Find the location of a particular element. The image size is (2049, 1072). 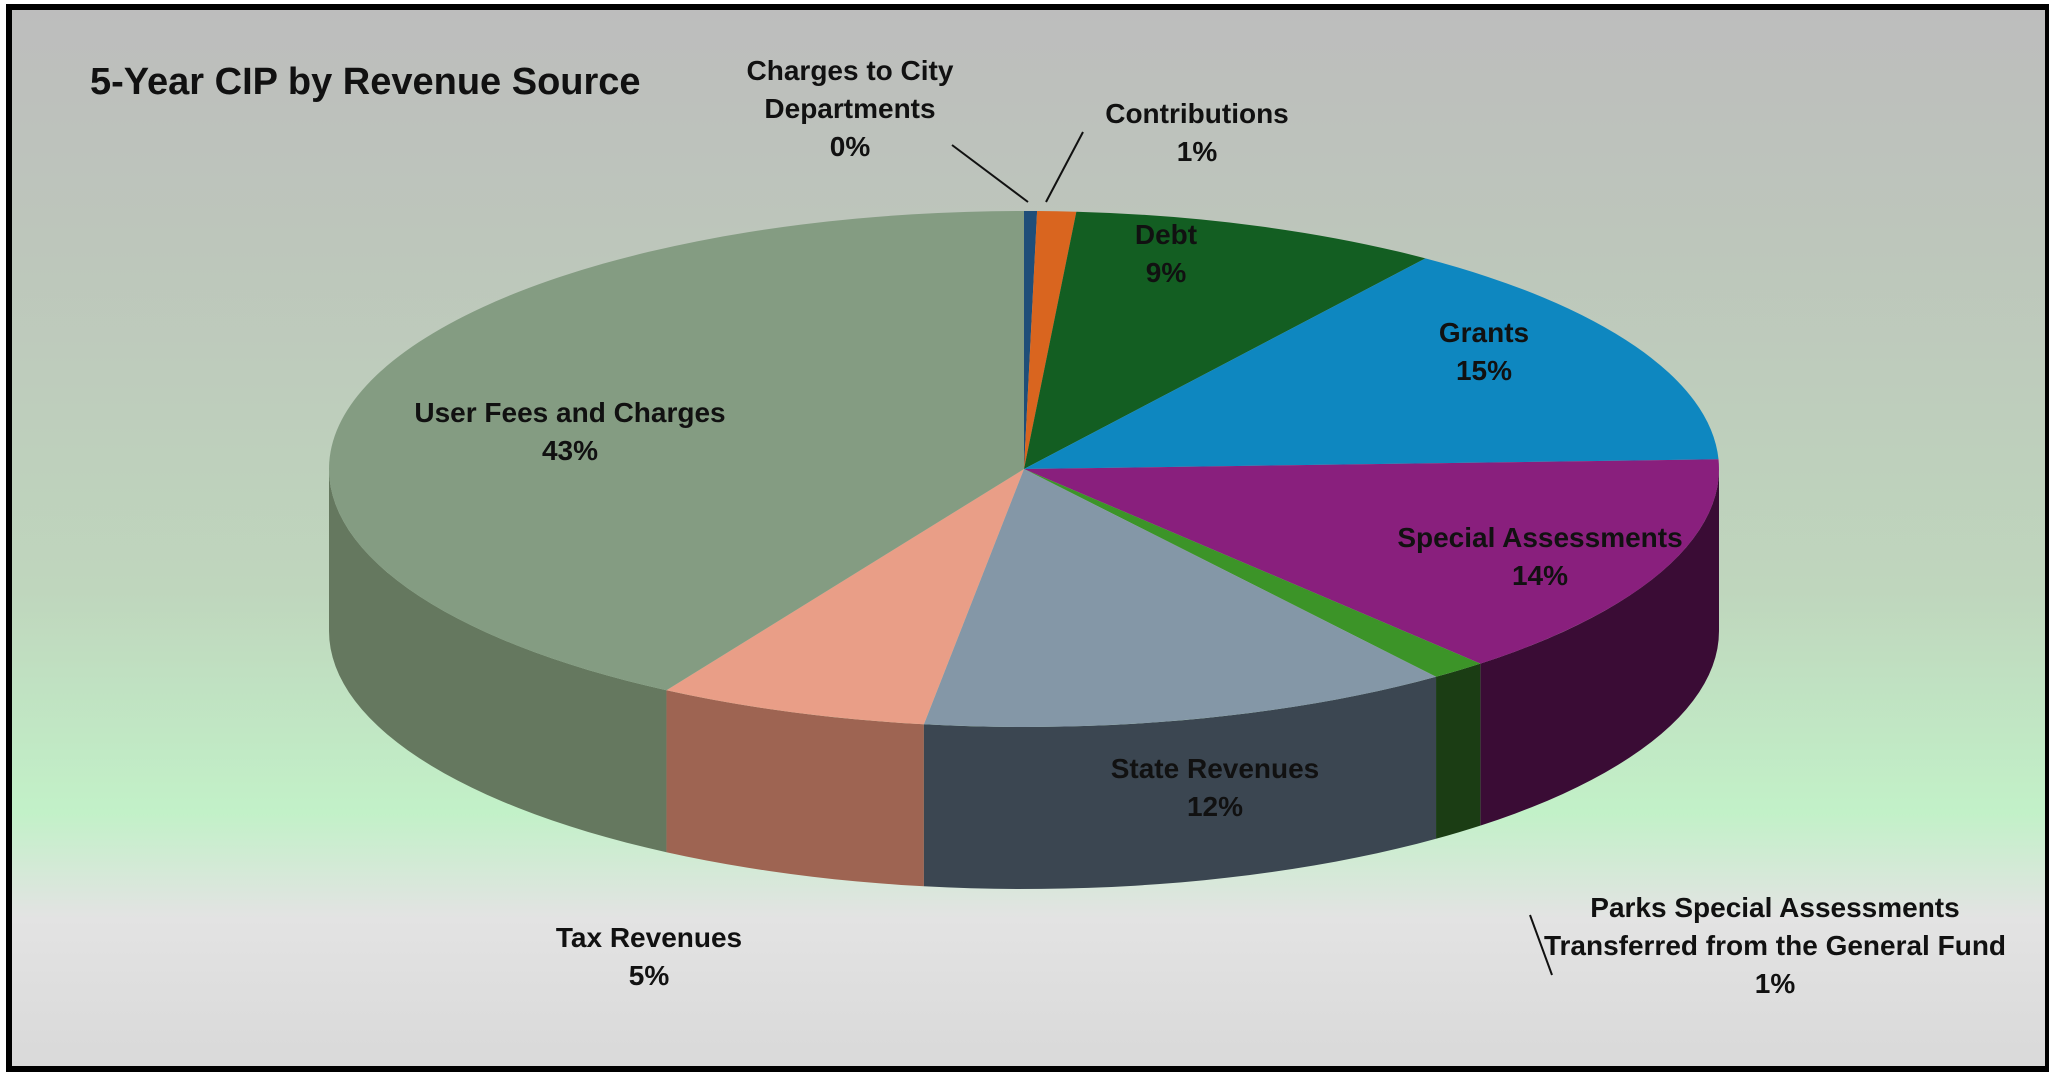

slice-name-line: Departments is located at coordinates (849, 108).